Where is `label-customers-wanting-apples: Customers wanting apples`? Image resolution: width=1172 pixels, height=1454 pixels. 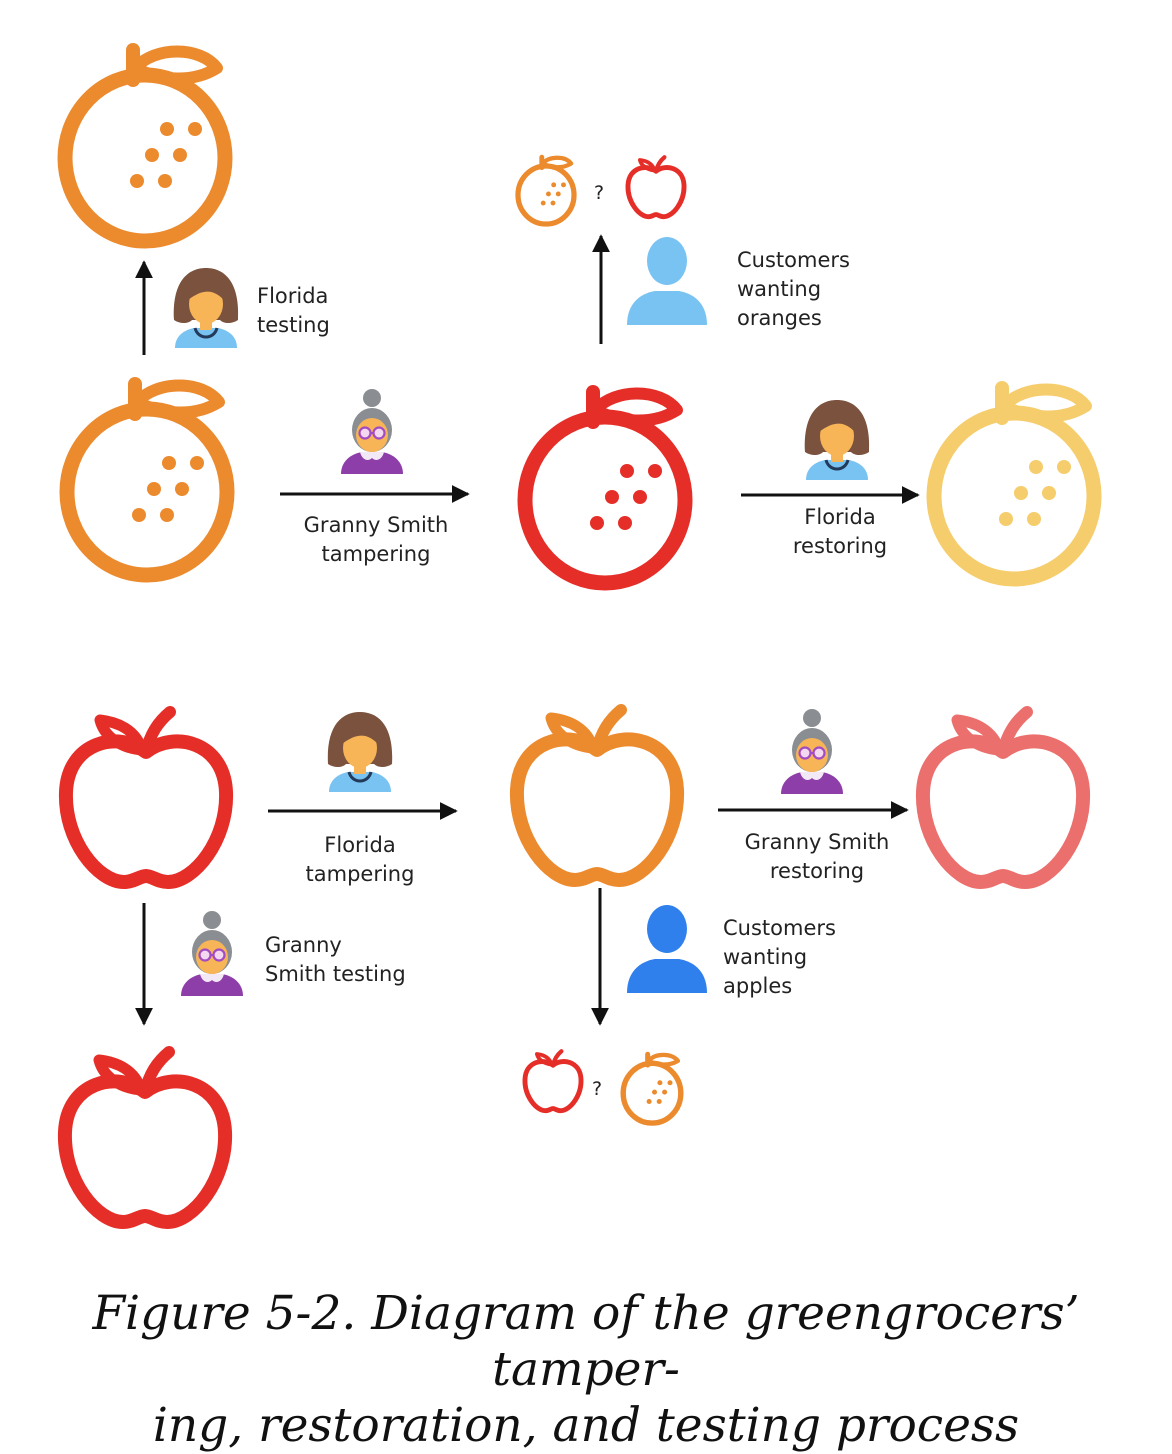 label-customers-wanting-apples: Customers wanting apples is located at coordinates (779, 957).